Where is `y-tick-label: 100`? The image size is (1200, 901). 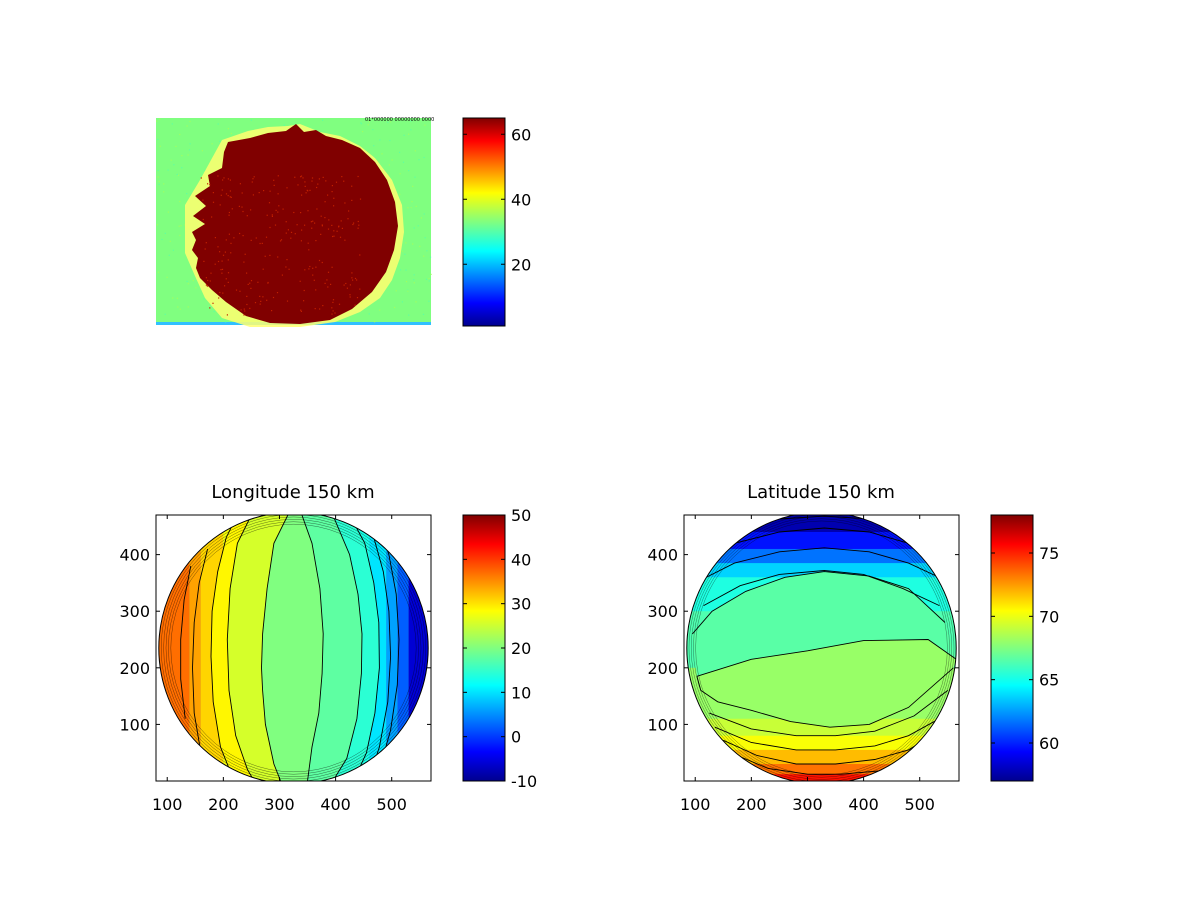
y-tick-label: 100 is located at coordinates (662, 724).